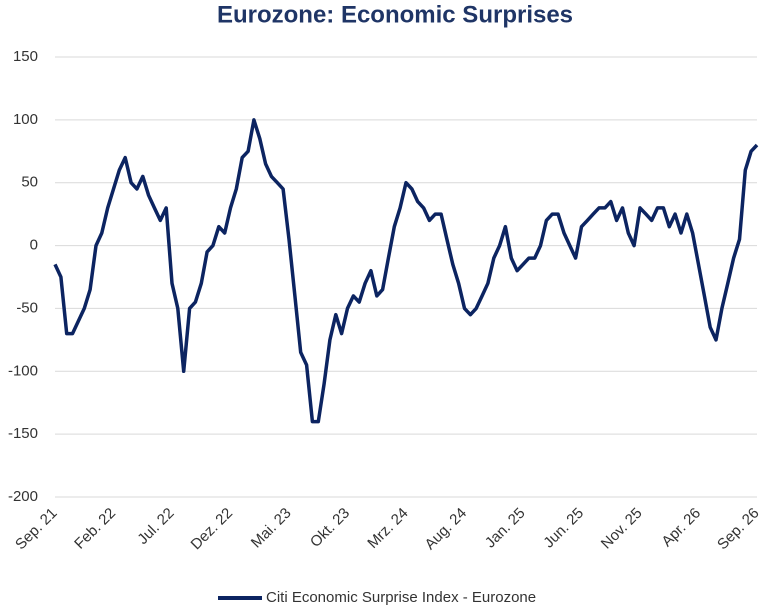 The image size is (768, 613). I want to click on y-tick-label: 100, so click(25, 119).